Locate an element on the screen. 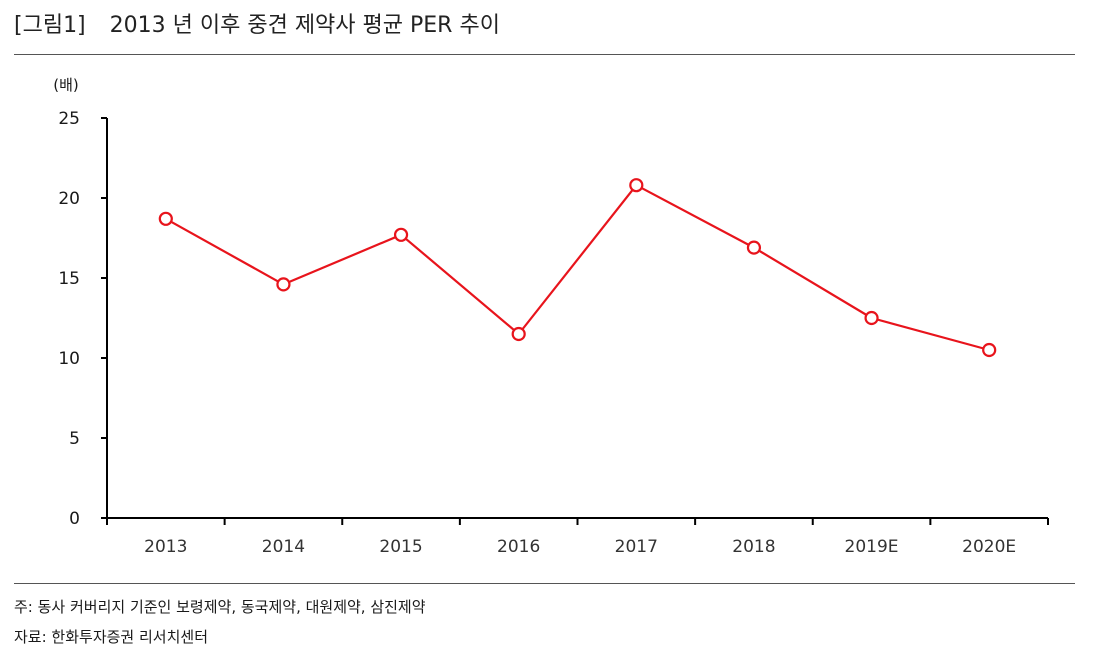  y-tick-label: 5 is located at coordinates (74, 439).